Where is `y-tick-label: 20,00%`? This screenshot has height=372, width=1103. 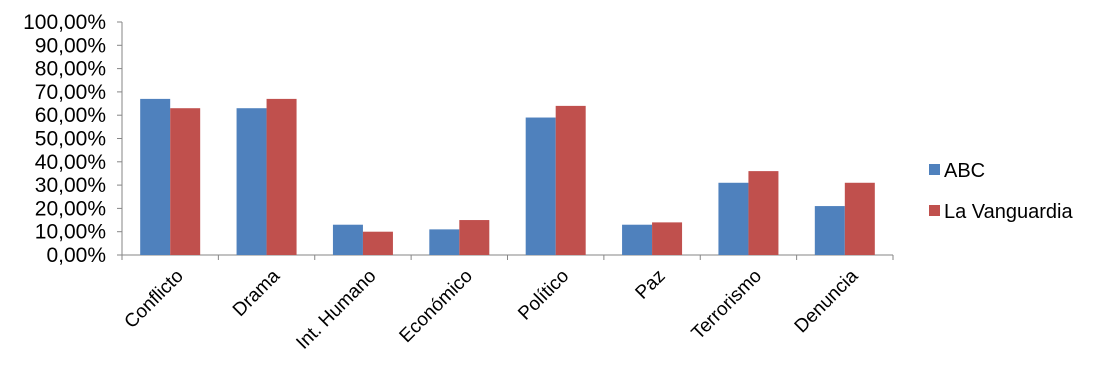 y-tick-label: 20,00% is located at coordinates (70, 208).